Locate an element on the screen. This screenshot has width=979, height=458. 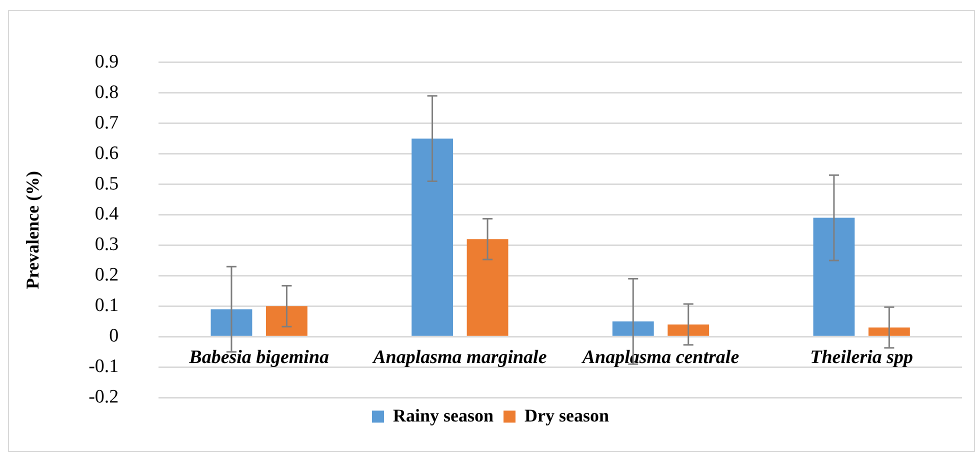
x-tick-label: Anaplasma centrale is located at coordinates (660, 357).